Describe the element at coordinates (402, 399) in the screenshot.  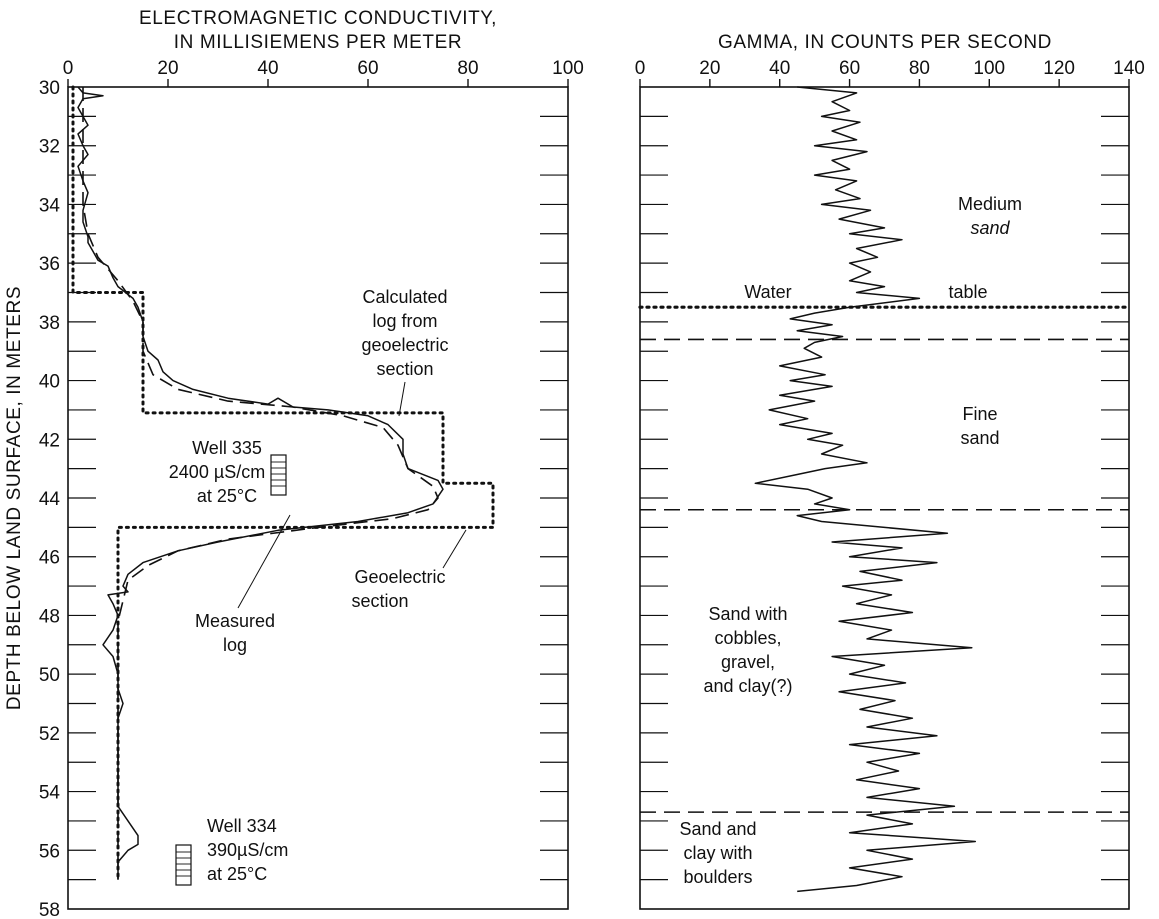
I see `calculated-leader-line` at that location.